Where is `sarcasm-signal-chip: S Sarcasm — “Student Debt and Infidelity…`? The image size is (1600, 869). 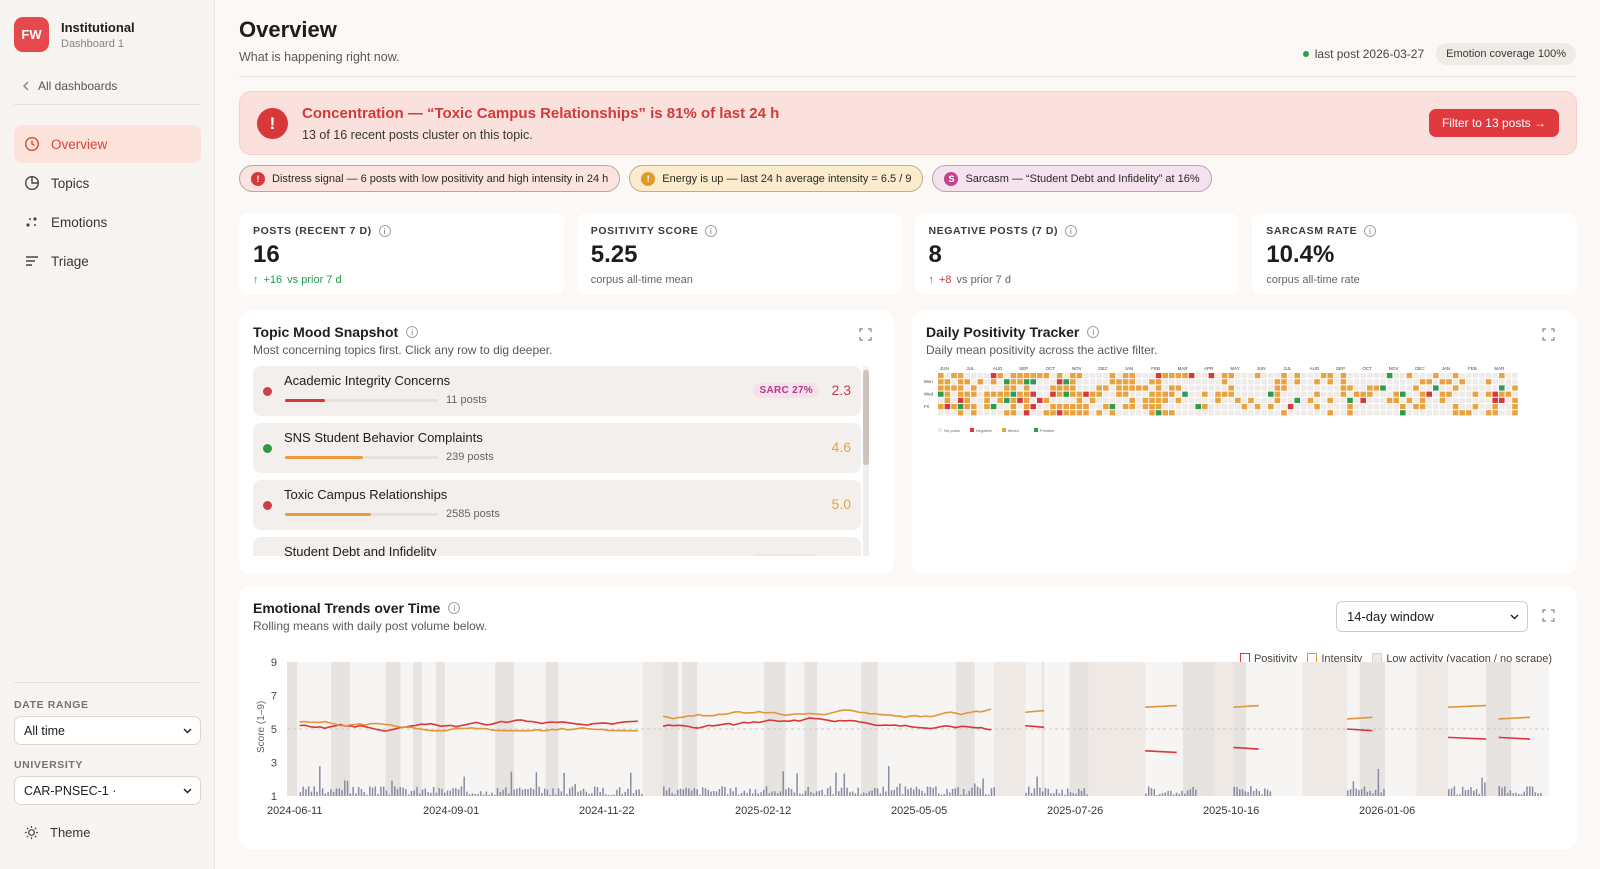
sarcasm-signal-chip: S Sarcasm — “Student Debt and Infidelity… is located at coordinates (1072, 178).